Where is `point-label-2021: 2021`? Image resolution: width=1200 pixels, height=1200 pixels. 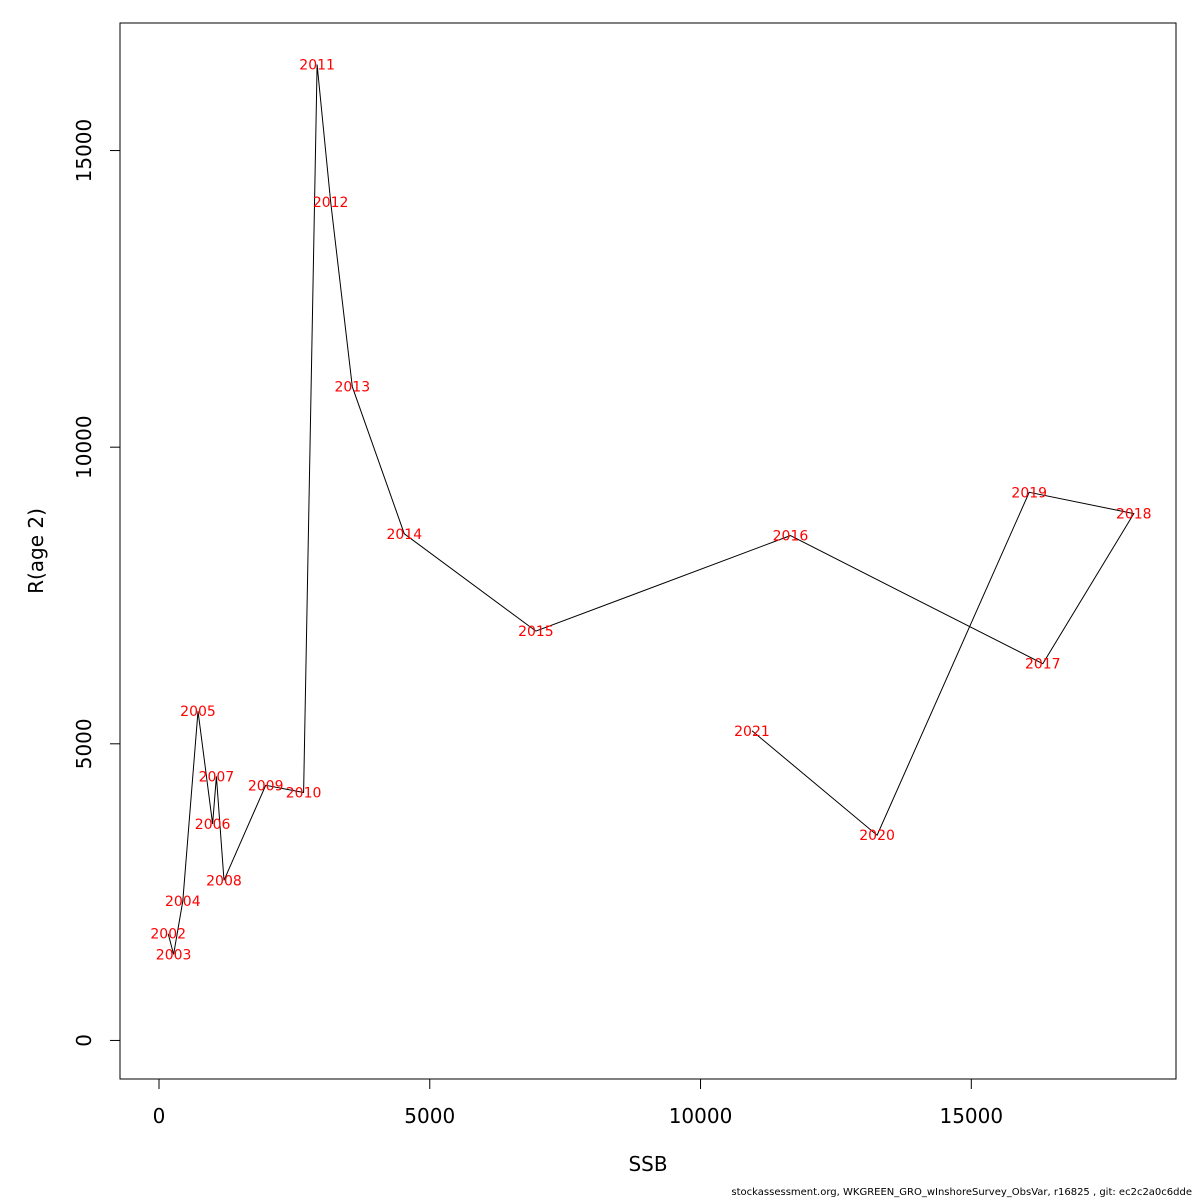
point-label-2021: 2021 is located at coordinates (752, 732).